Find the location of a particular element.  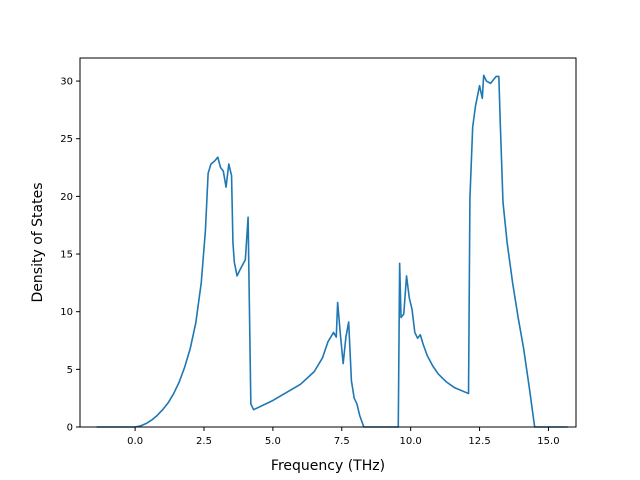

x-axis-ticks: 0.0 2.5 5.0 7.5 10.0 12.5 15.0 is located at coordinates (343, 437).